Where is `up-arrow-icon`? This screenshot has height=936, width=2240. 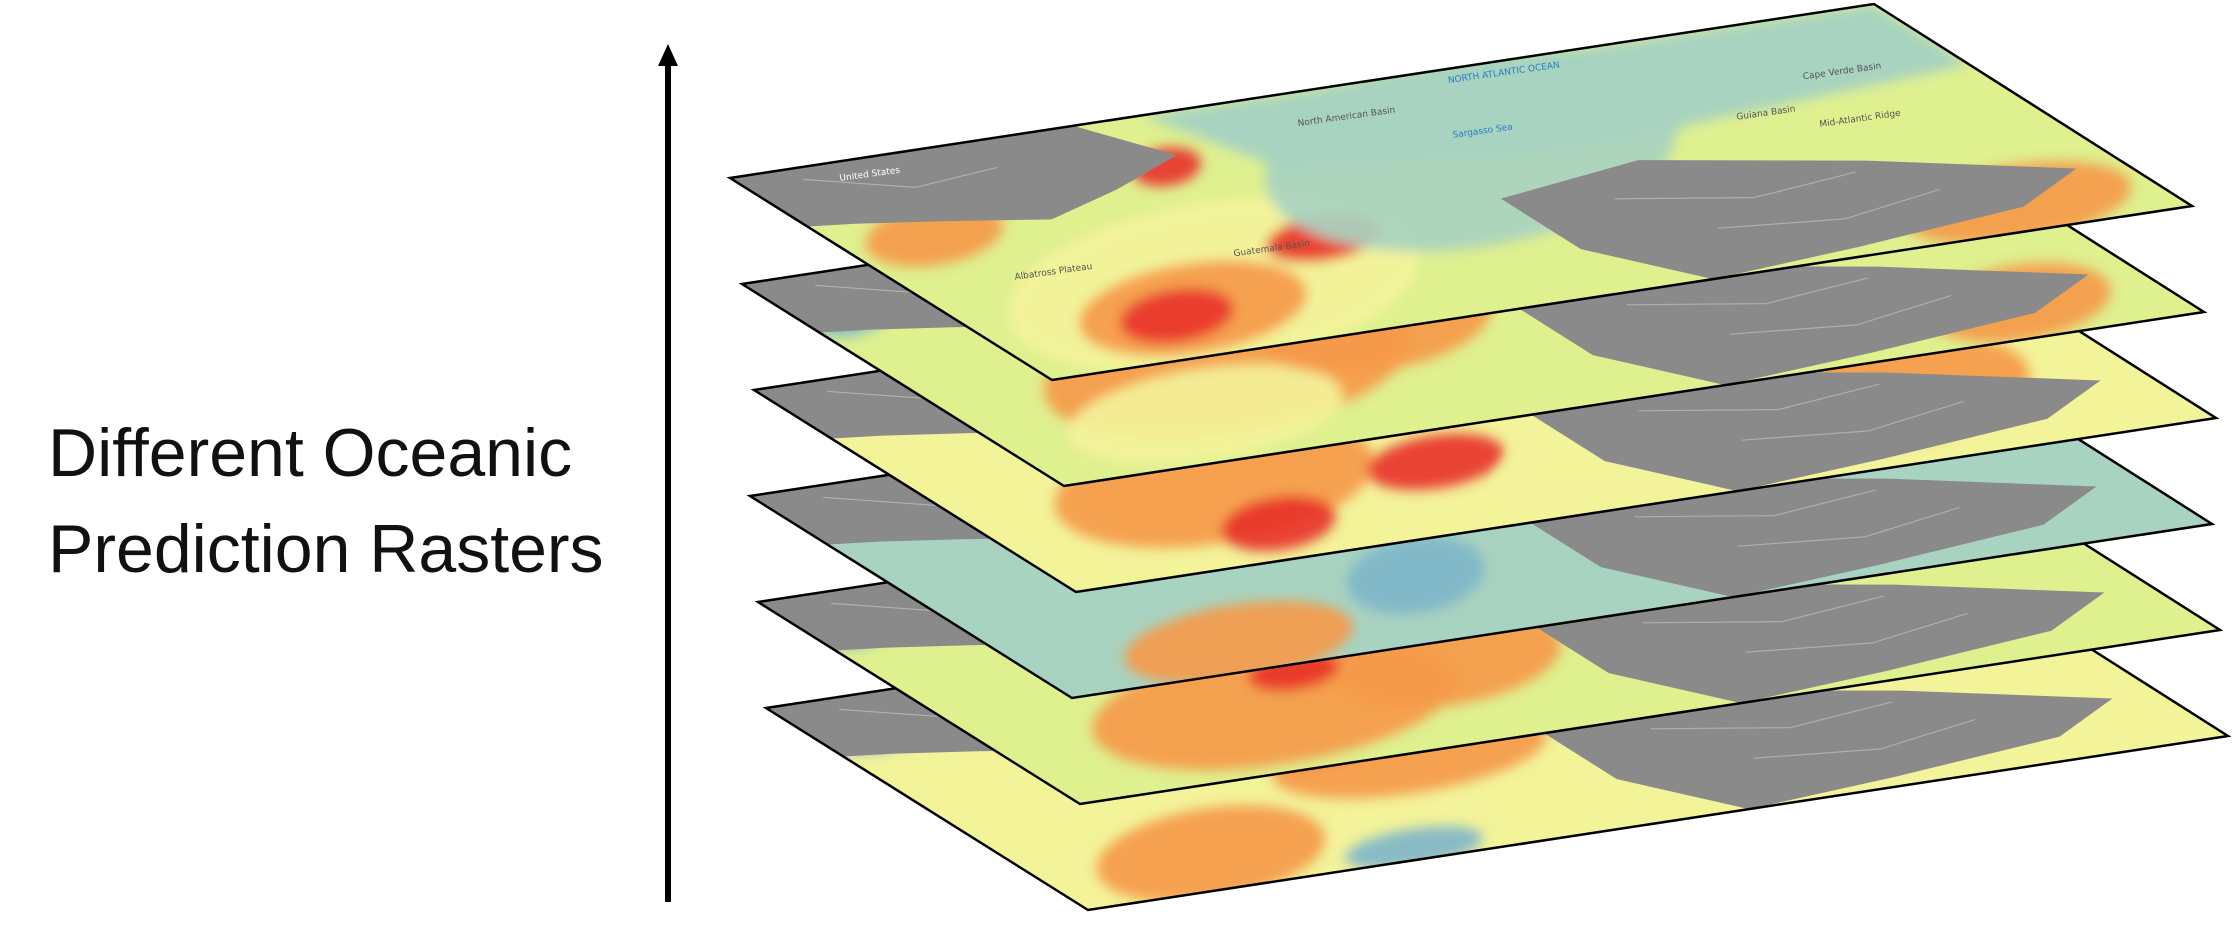
up-arrow-icon is located at coordinates (668, 473).